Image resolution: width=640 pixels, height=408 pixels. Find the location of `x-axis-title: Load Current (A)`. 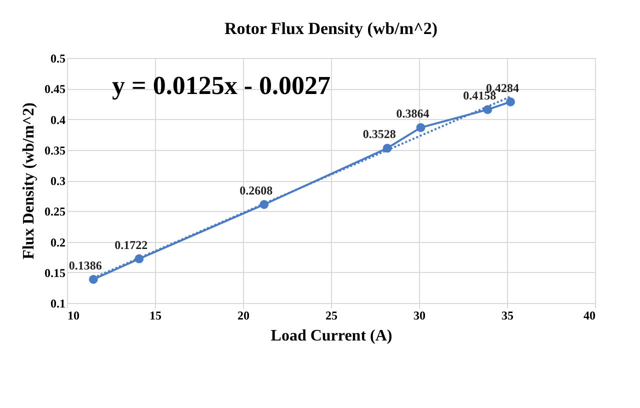

x-axis-title: Load Current (A) is located at coordinates (331, 336).